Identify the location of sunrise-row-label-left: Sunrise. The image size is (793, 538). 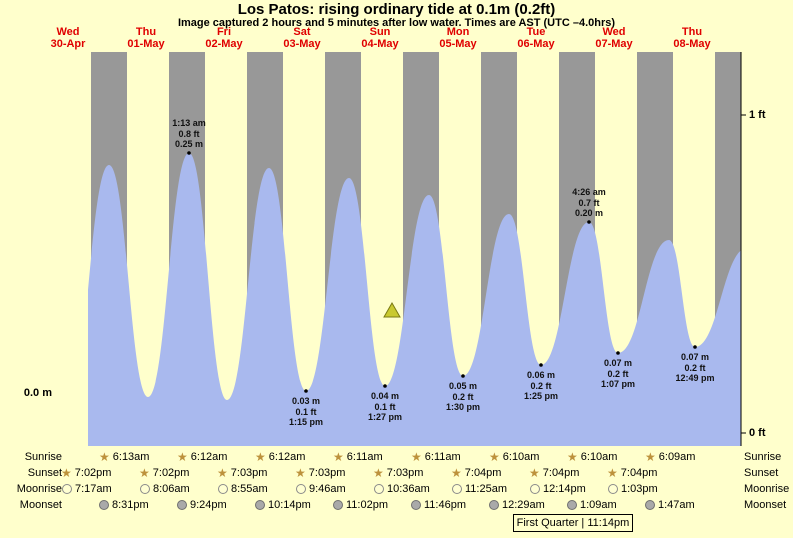
(43, 457).